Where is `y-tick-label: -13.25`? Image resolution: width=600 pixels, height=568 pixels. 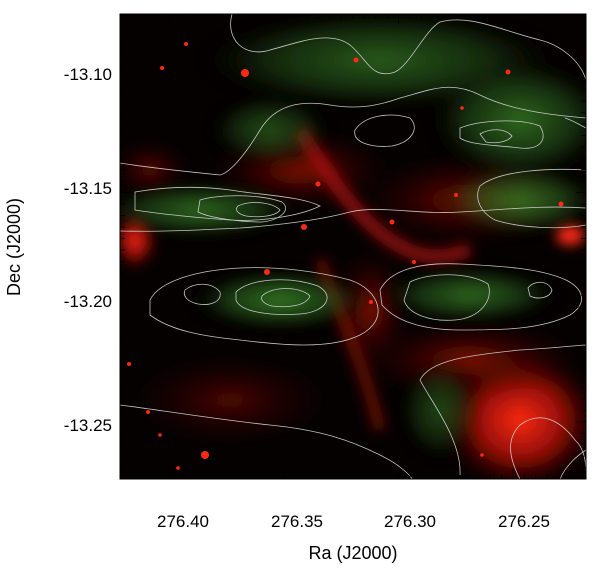
y-tick-label: -13.25 is located at coordinates (88, 425).